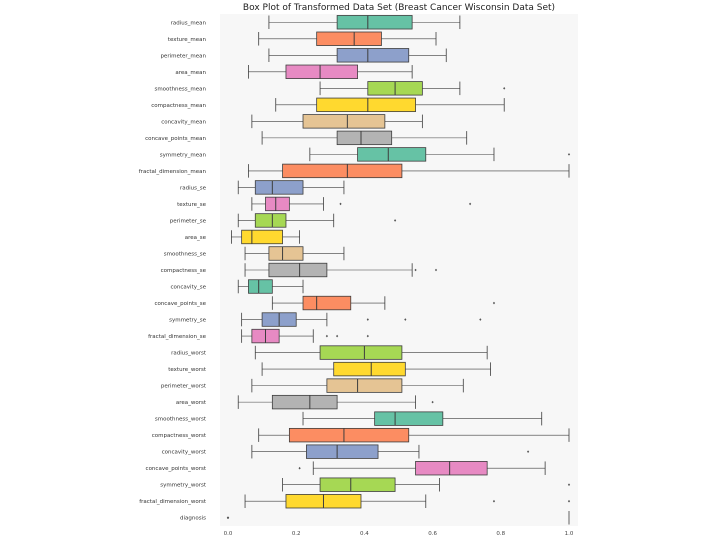  I want to click on y-label-compactness-se: compactness_se, so click(184, 271).